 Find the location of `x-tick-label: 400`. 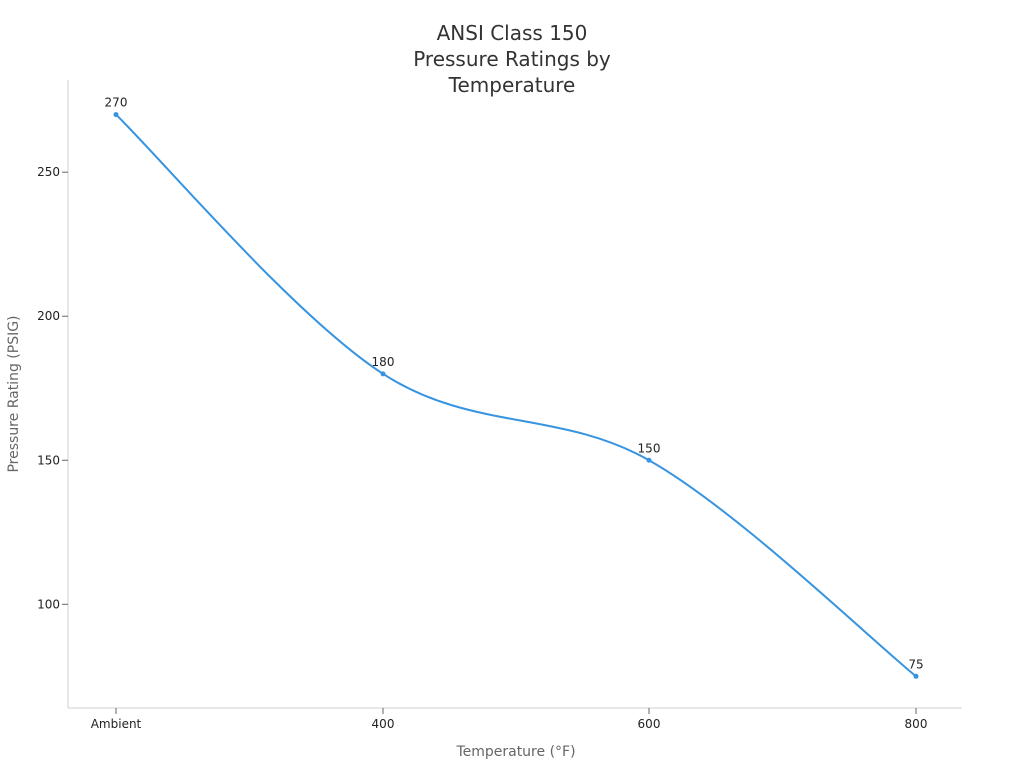

x-tick-label: 400 is located at coordinates (383, 724).